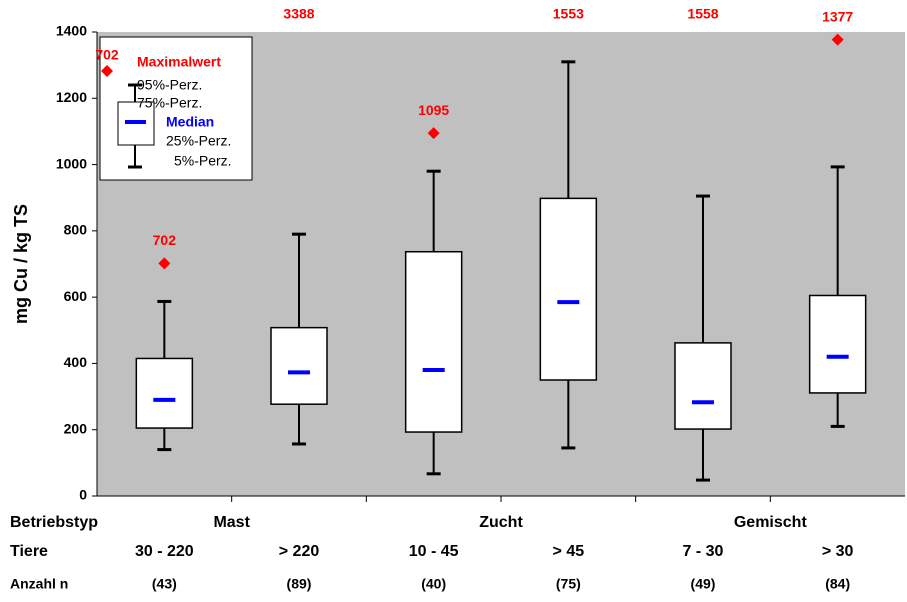  What do you see at coordinates (164, 584) in the screenshot?
I see `count-label: (43)` at bounding box center [164, 584].